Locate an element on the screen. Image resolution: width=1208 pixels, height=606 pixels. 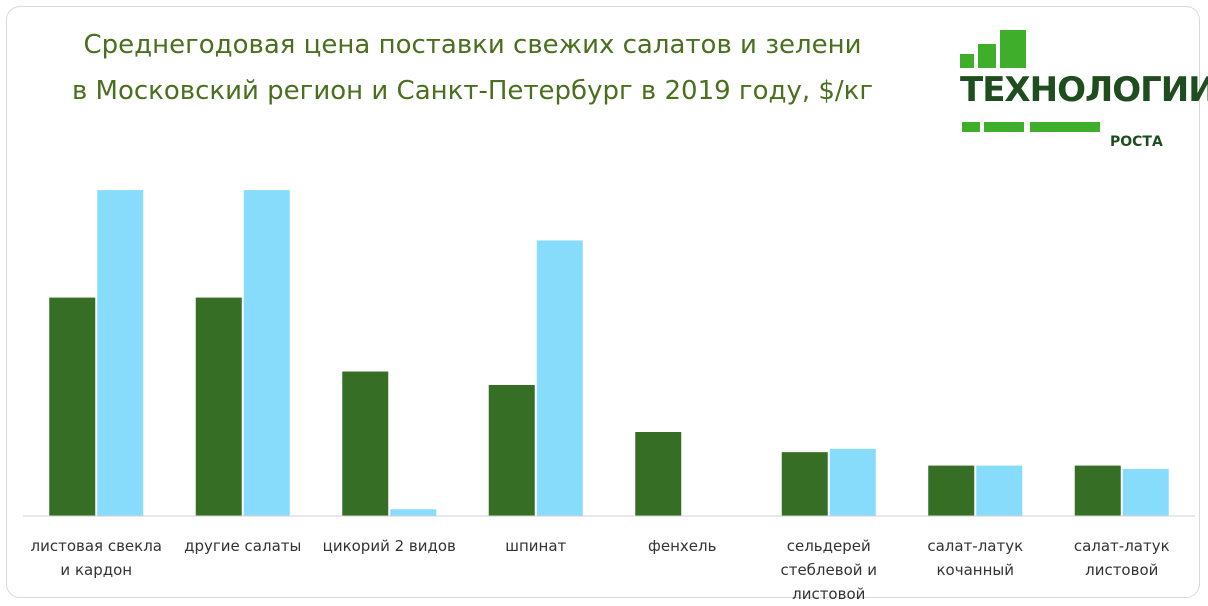
x-tick-label: шпинат is located at coordinates (536, 546).